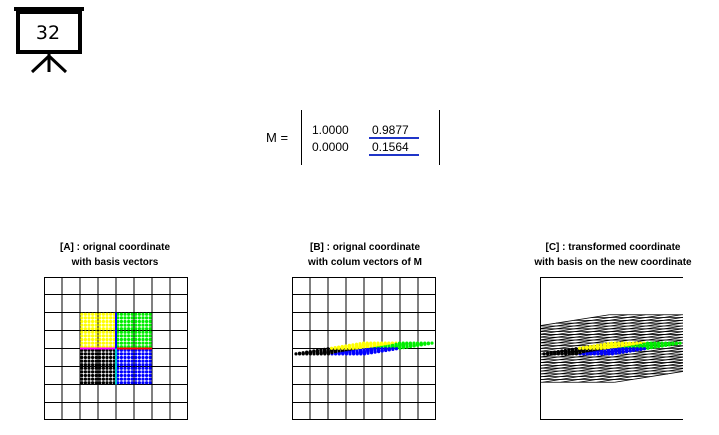 The width and height of the screenshot is (719, 435). Describe the element at coordinates (439, 137) in the screenshot. I see `matrix-right-bracket` at that location.